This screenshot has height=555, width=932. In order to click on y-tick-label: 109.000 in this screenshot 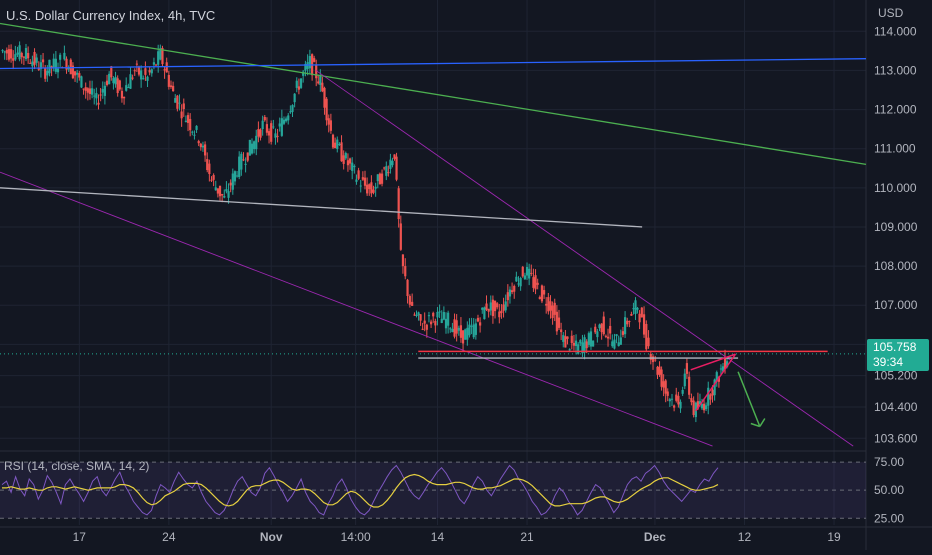, I will do `click(896, 227)`.